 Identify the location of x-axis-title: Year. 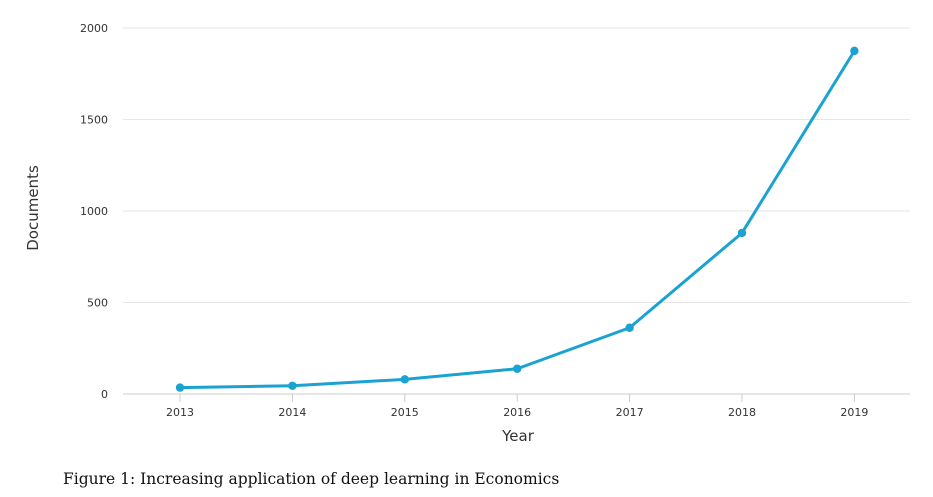
(518, 436).